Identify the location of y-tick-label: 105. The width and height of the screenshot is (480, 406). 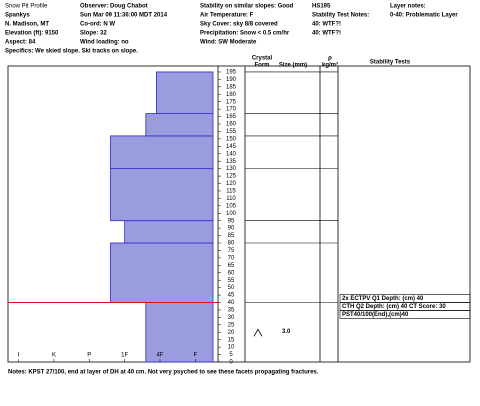
(231, 206).